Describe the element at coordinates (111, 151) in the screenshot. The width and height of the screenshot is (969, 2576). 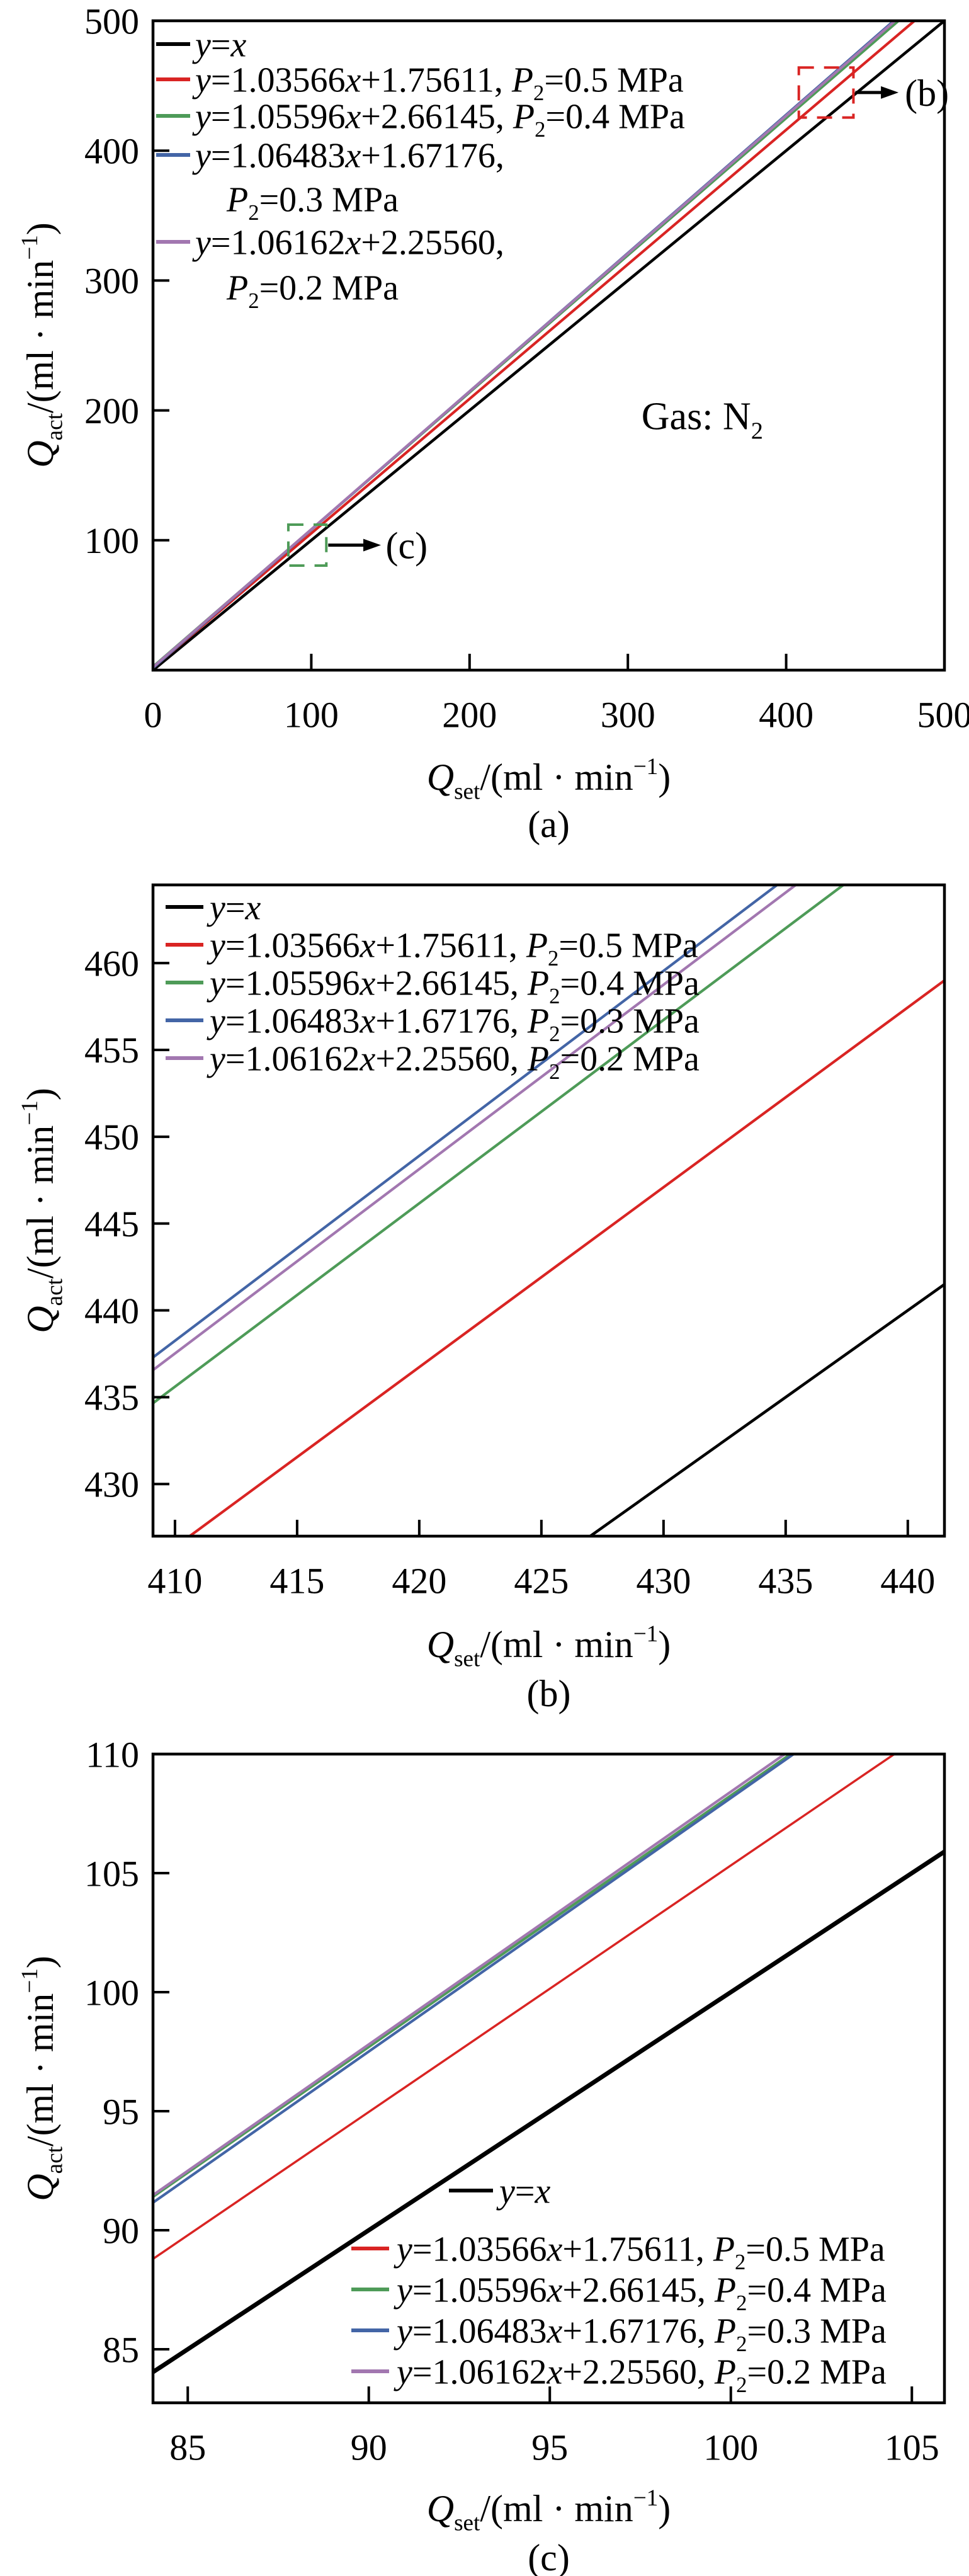
I see `y-tick-label: 400` at that location.